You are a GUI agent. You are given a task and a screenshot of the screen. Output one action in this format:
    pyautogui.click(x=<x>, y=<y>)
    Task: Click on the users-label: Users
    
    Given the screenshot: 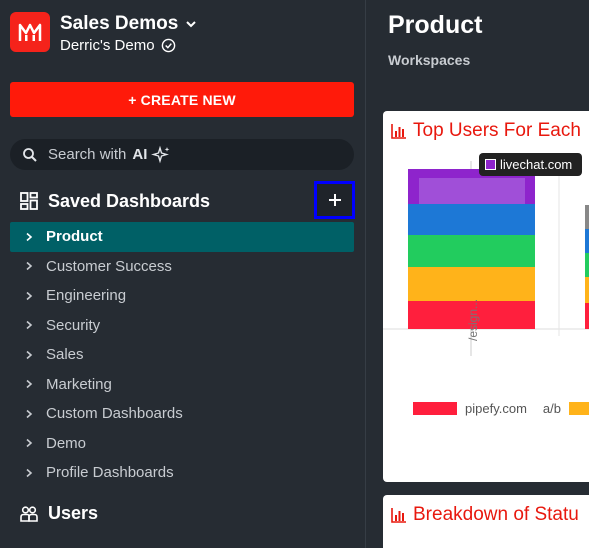 What is the action you would take?
    pyautogui.click(x=73, y=513)
    